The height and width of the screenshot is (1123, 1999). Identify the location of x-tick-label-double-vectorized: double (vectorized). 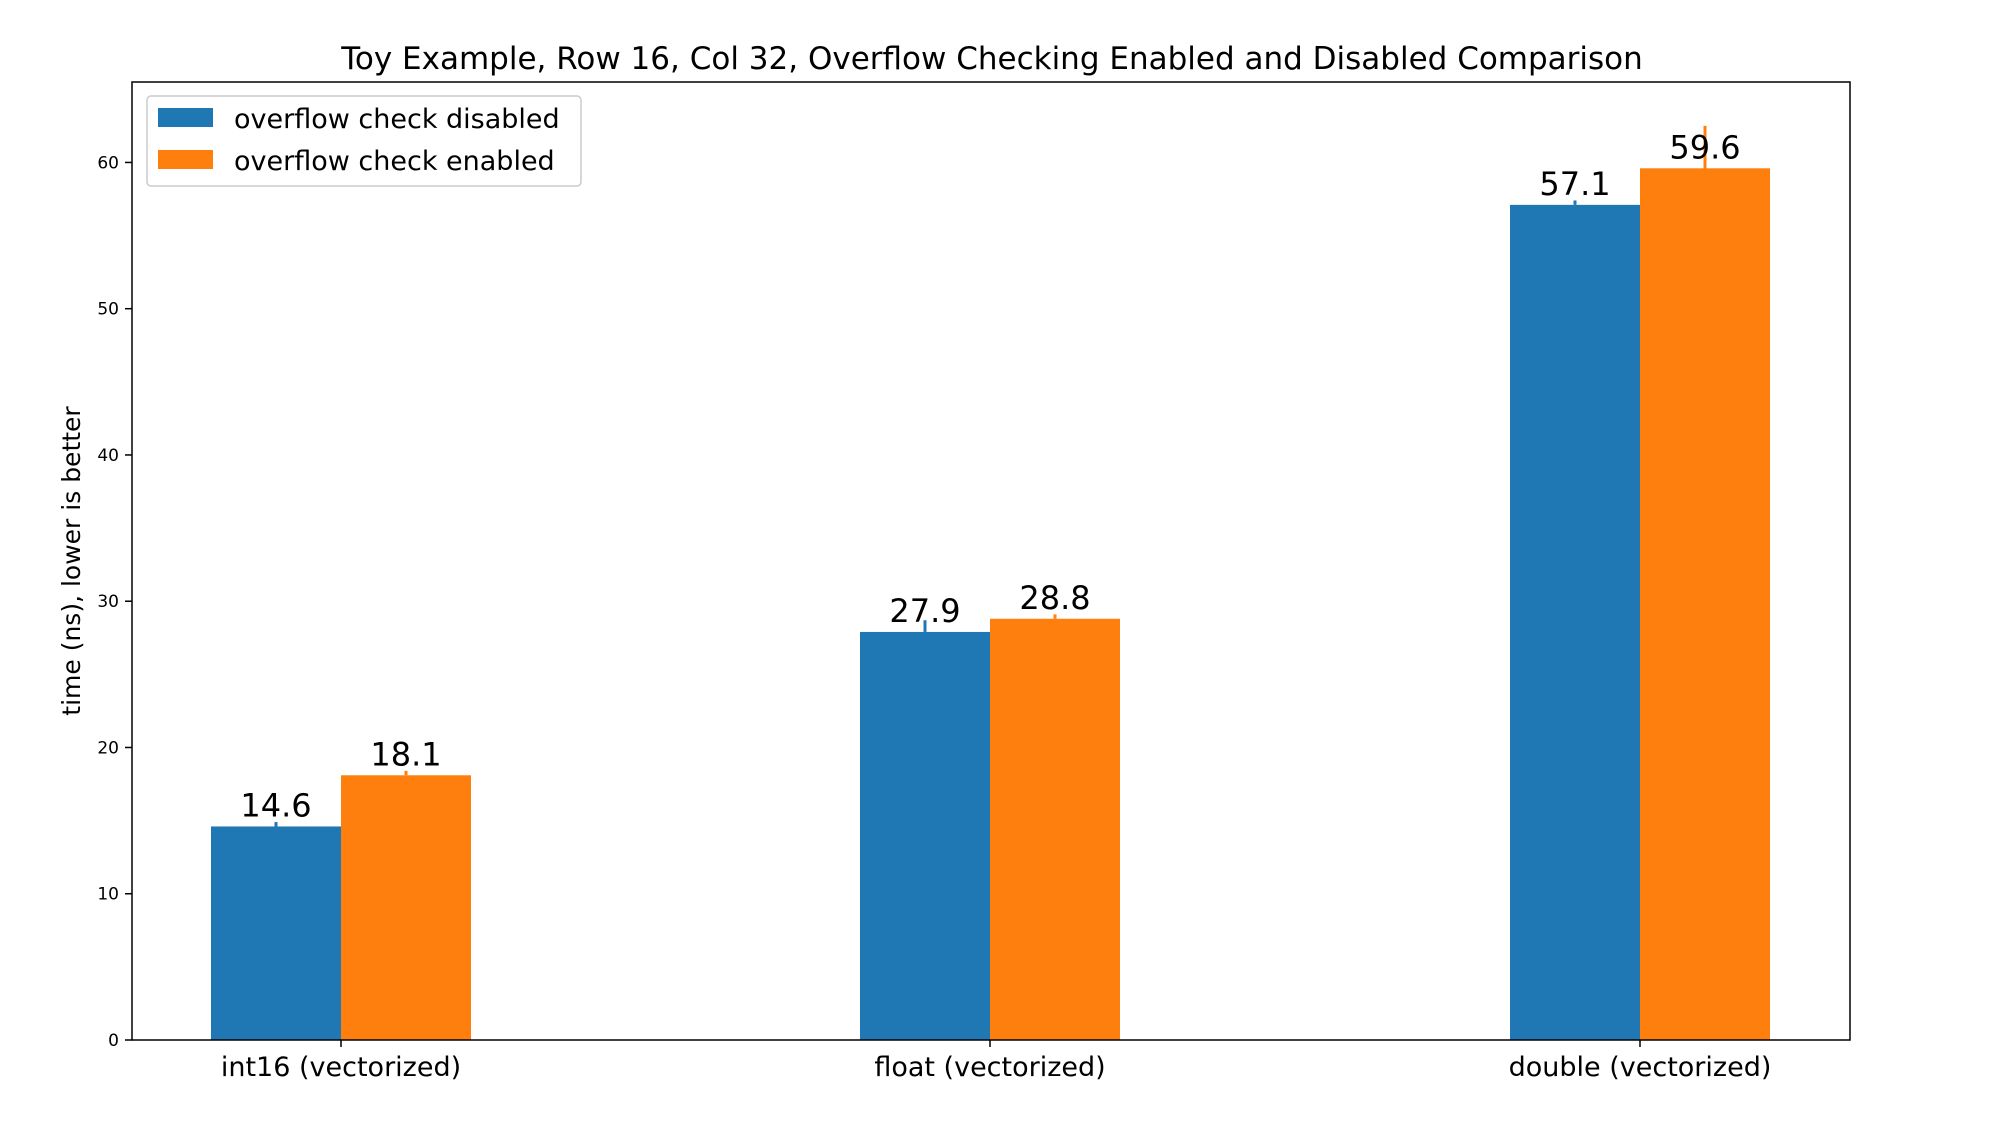
(1640, 1067).